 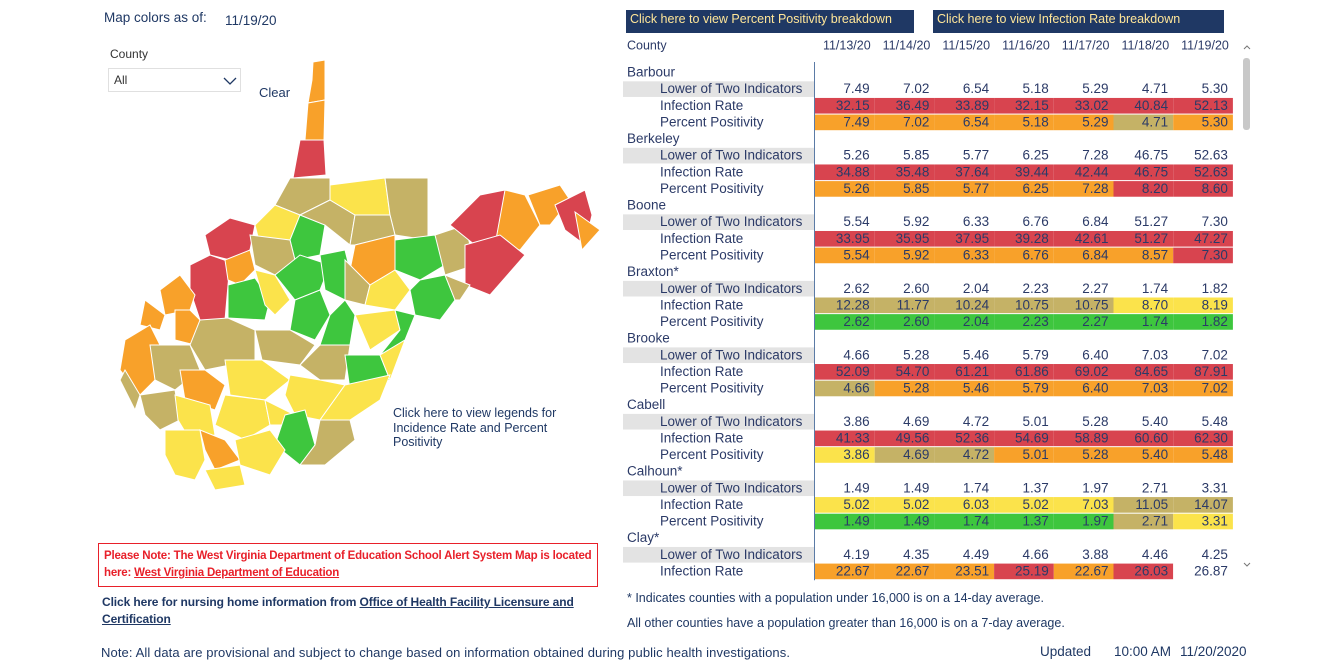 What do you see at coordinates (976, 121) in the screenshot?
I see `cell-value: 6.54` at bounding box center [976, 121].